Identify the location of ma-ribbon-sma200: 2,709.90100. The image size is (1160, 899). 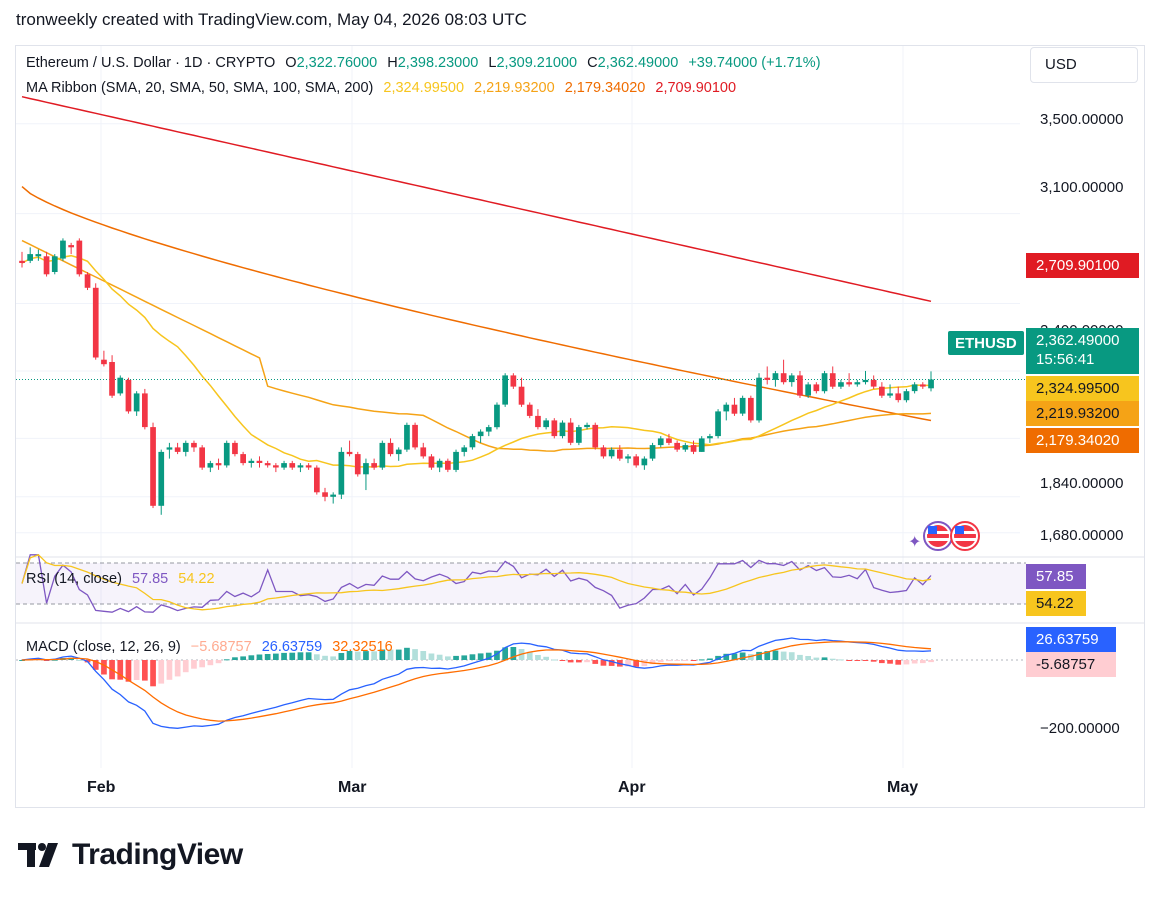
(696, 88).